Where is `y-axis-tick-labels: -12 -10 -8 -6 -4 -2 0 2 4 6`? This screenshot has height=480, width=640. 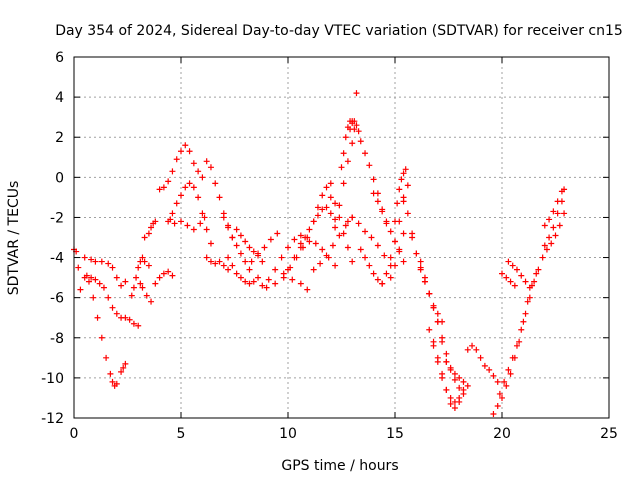
y-axis-tick-labels: -12 -10 -8 -6 -4 -2 0 2 4 6 is located at coordinates (52, 238).